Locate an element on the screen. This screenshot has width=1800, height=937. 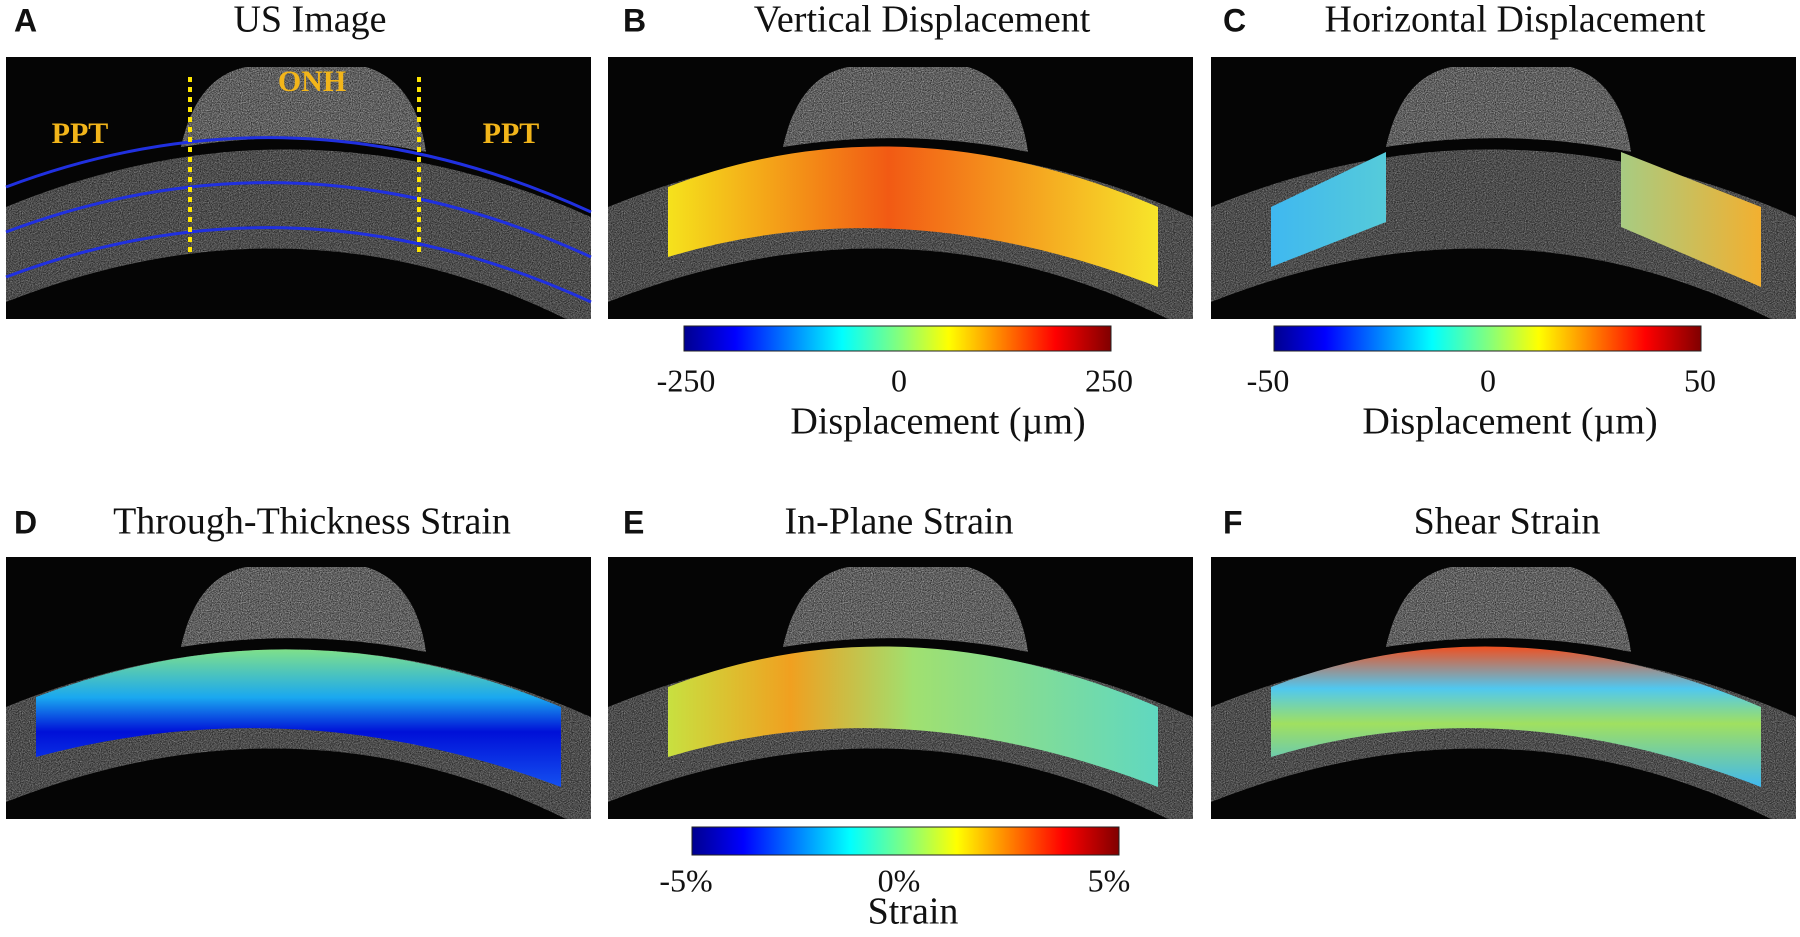
panel-title: Vertical Displacement is located at coordinates (922, 20).